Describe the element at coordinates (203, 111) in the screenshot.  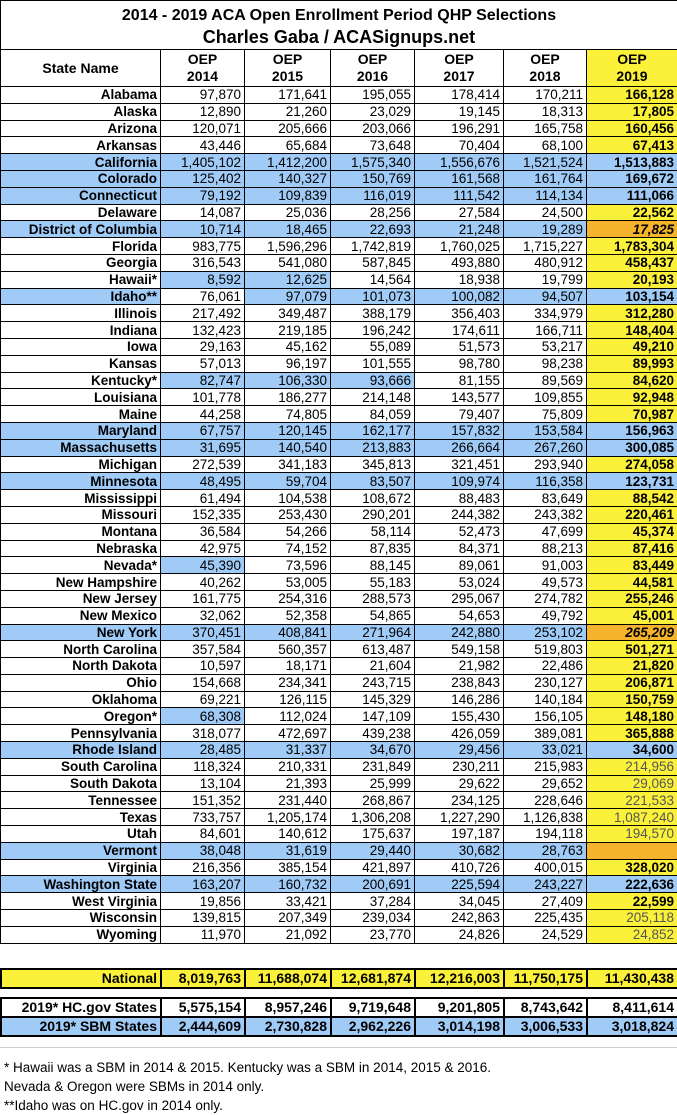
I see `enrollment-cell: 12,890` at that location.